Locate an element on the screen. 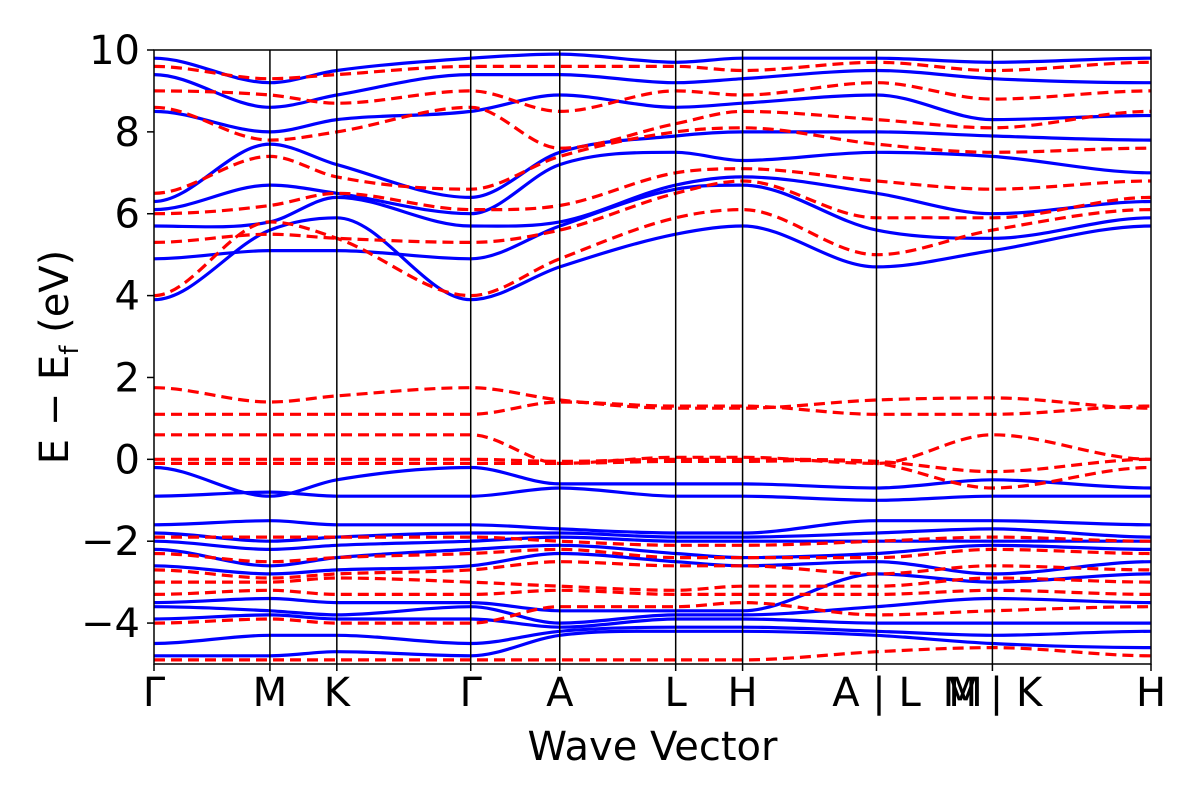 The height and width of the screenshot is (805, 1200). y-tick-label: −4 is located at coordinates (110, 624).